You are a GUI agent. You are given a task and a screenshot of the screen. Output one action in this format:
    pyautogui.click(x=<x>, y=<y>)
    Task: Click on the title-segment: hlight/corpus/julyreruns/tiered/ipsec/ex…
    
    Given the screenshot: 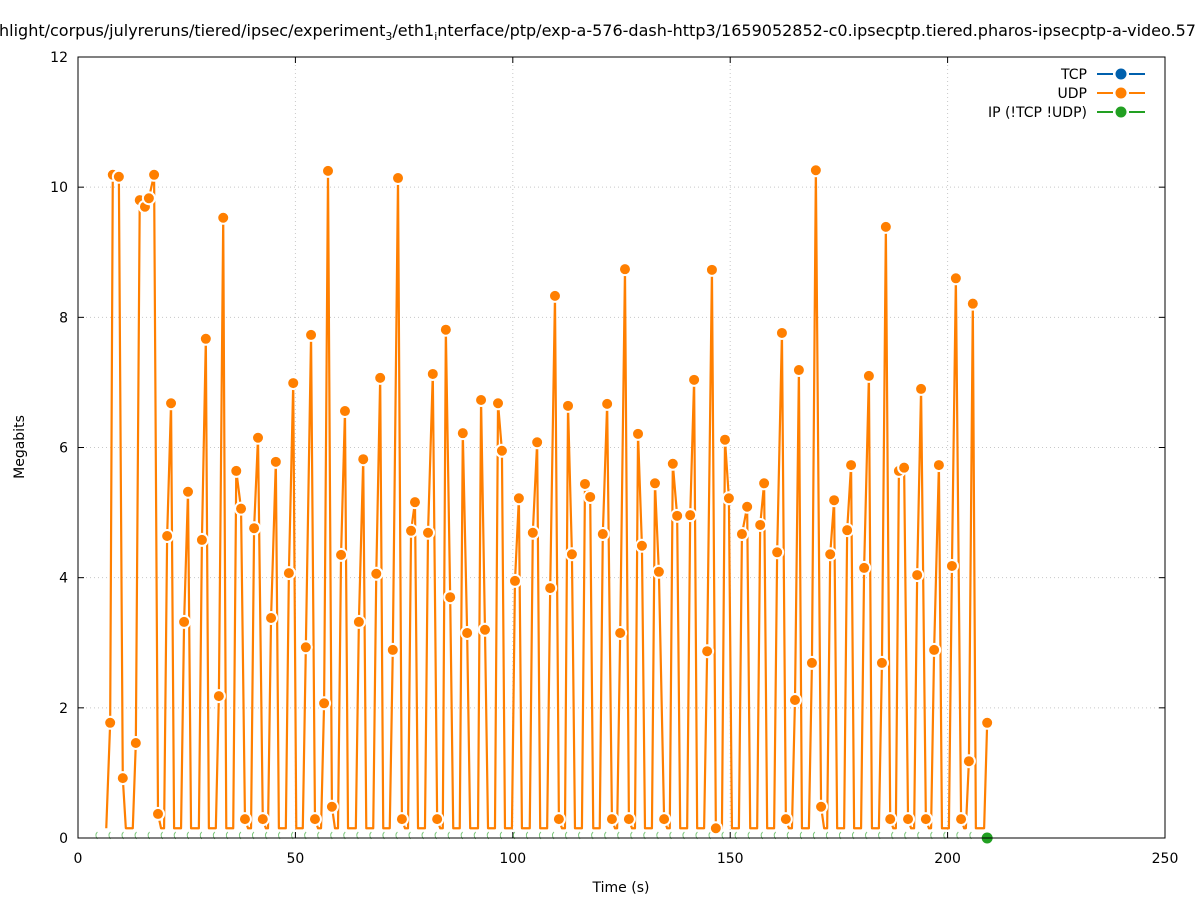 What is the action you would take?
    pyautogui.click(x=192, y=30)
    